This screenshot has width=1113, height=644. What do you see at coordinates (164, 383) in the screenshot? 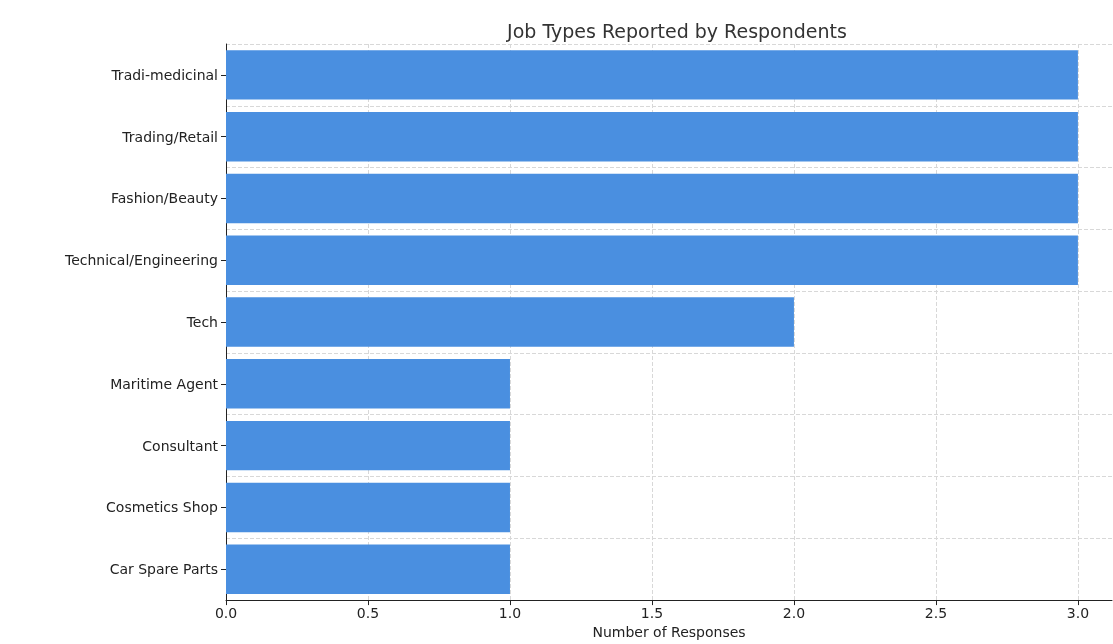
I see `y-tick-label: Maritime Agent` at bounding box center [164, 383].